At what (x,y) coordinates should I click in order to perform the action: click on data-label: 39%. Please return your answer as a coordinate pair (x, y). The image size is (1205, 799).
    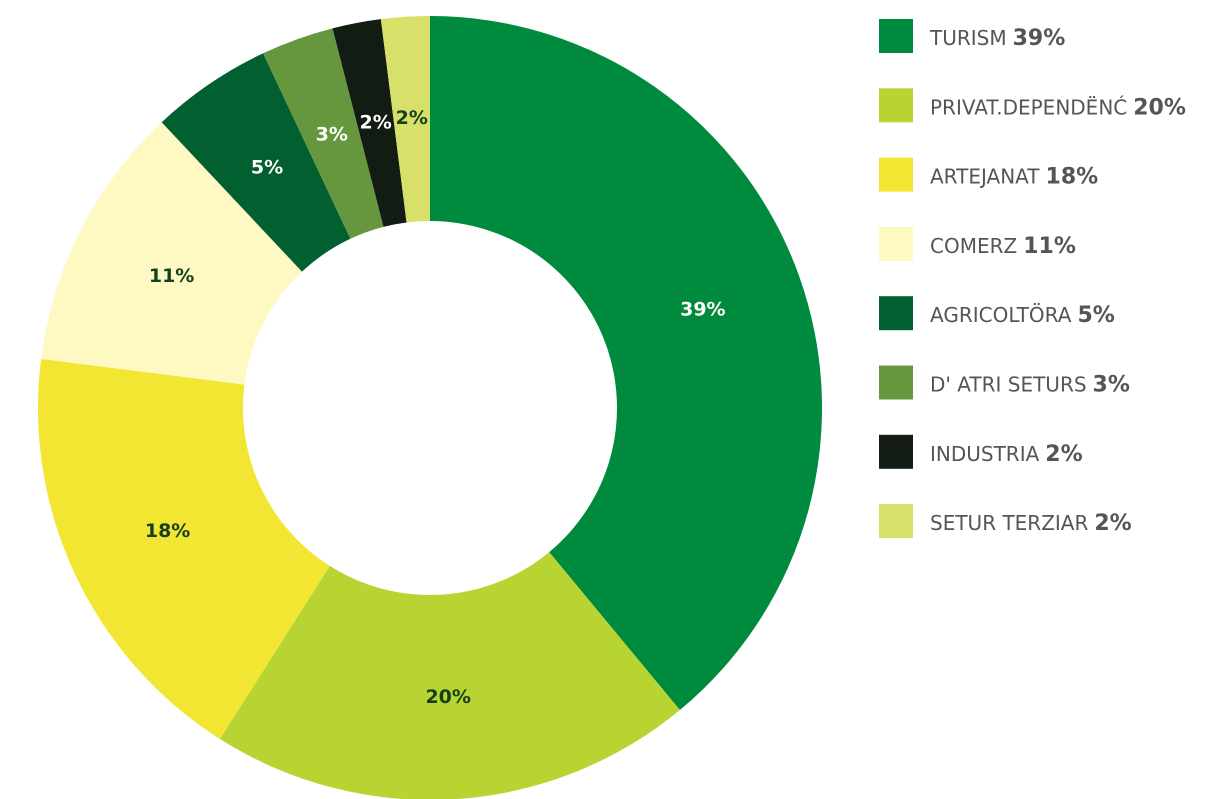
    Looking at the image, I should click on (702, 309).